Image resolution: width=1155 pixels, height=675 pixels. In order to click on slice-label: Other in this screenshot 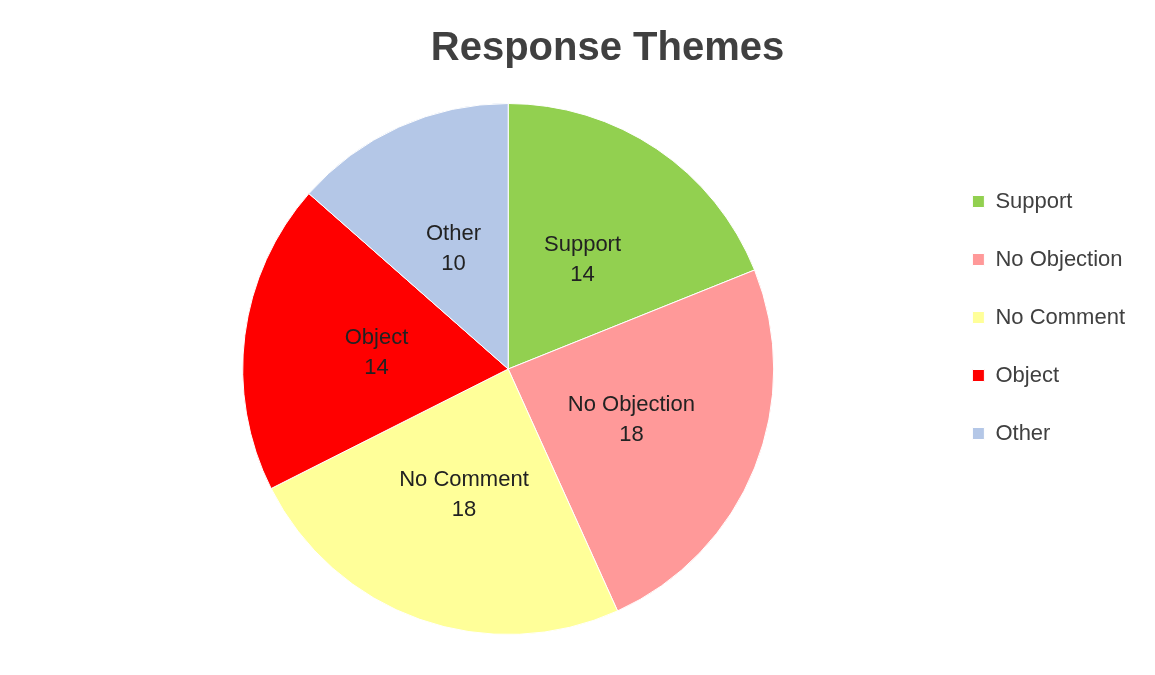, I will do `click(454, 233)`.